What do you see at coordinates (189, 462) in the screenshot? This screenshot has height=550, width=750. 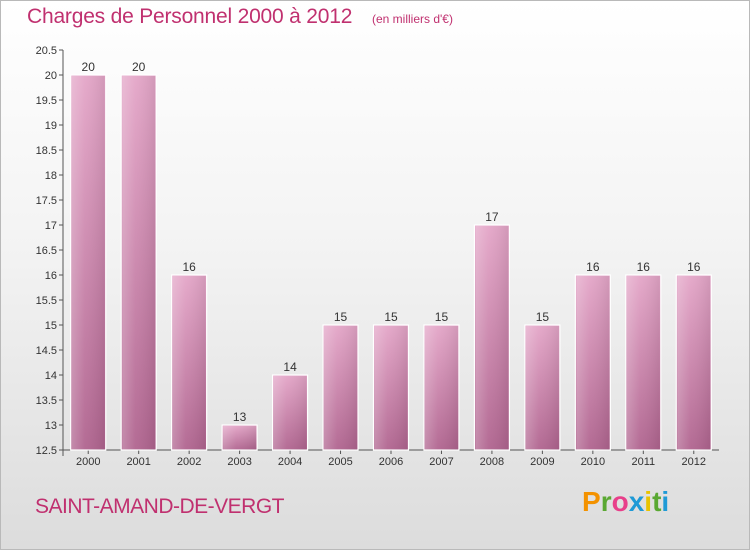 I see `x-tick-label: 2002` at bounding box center [189, 462].